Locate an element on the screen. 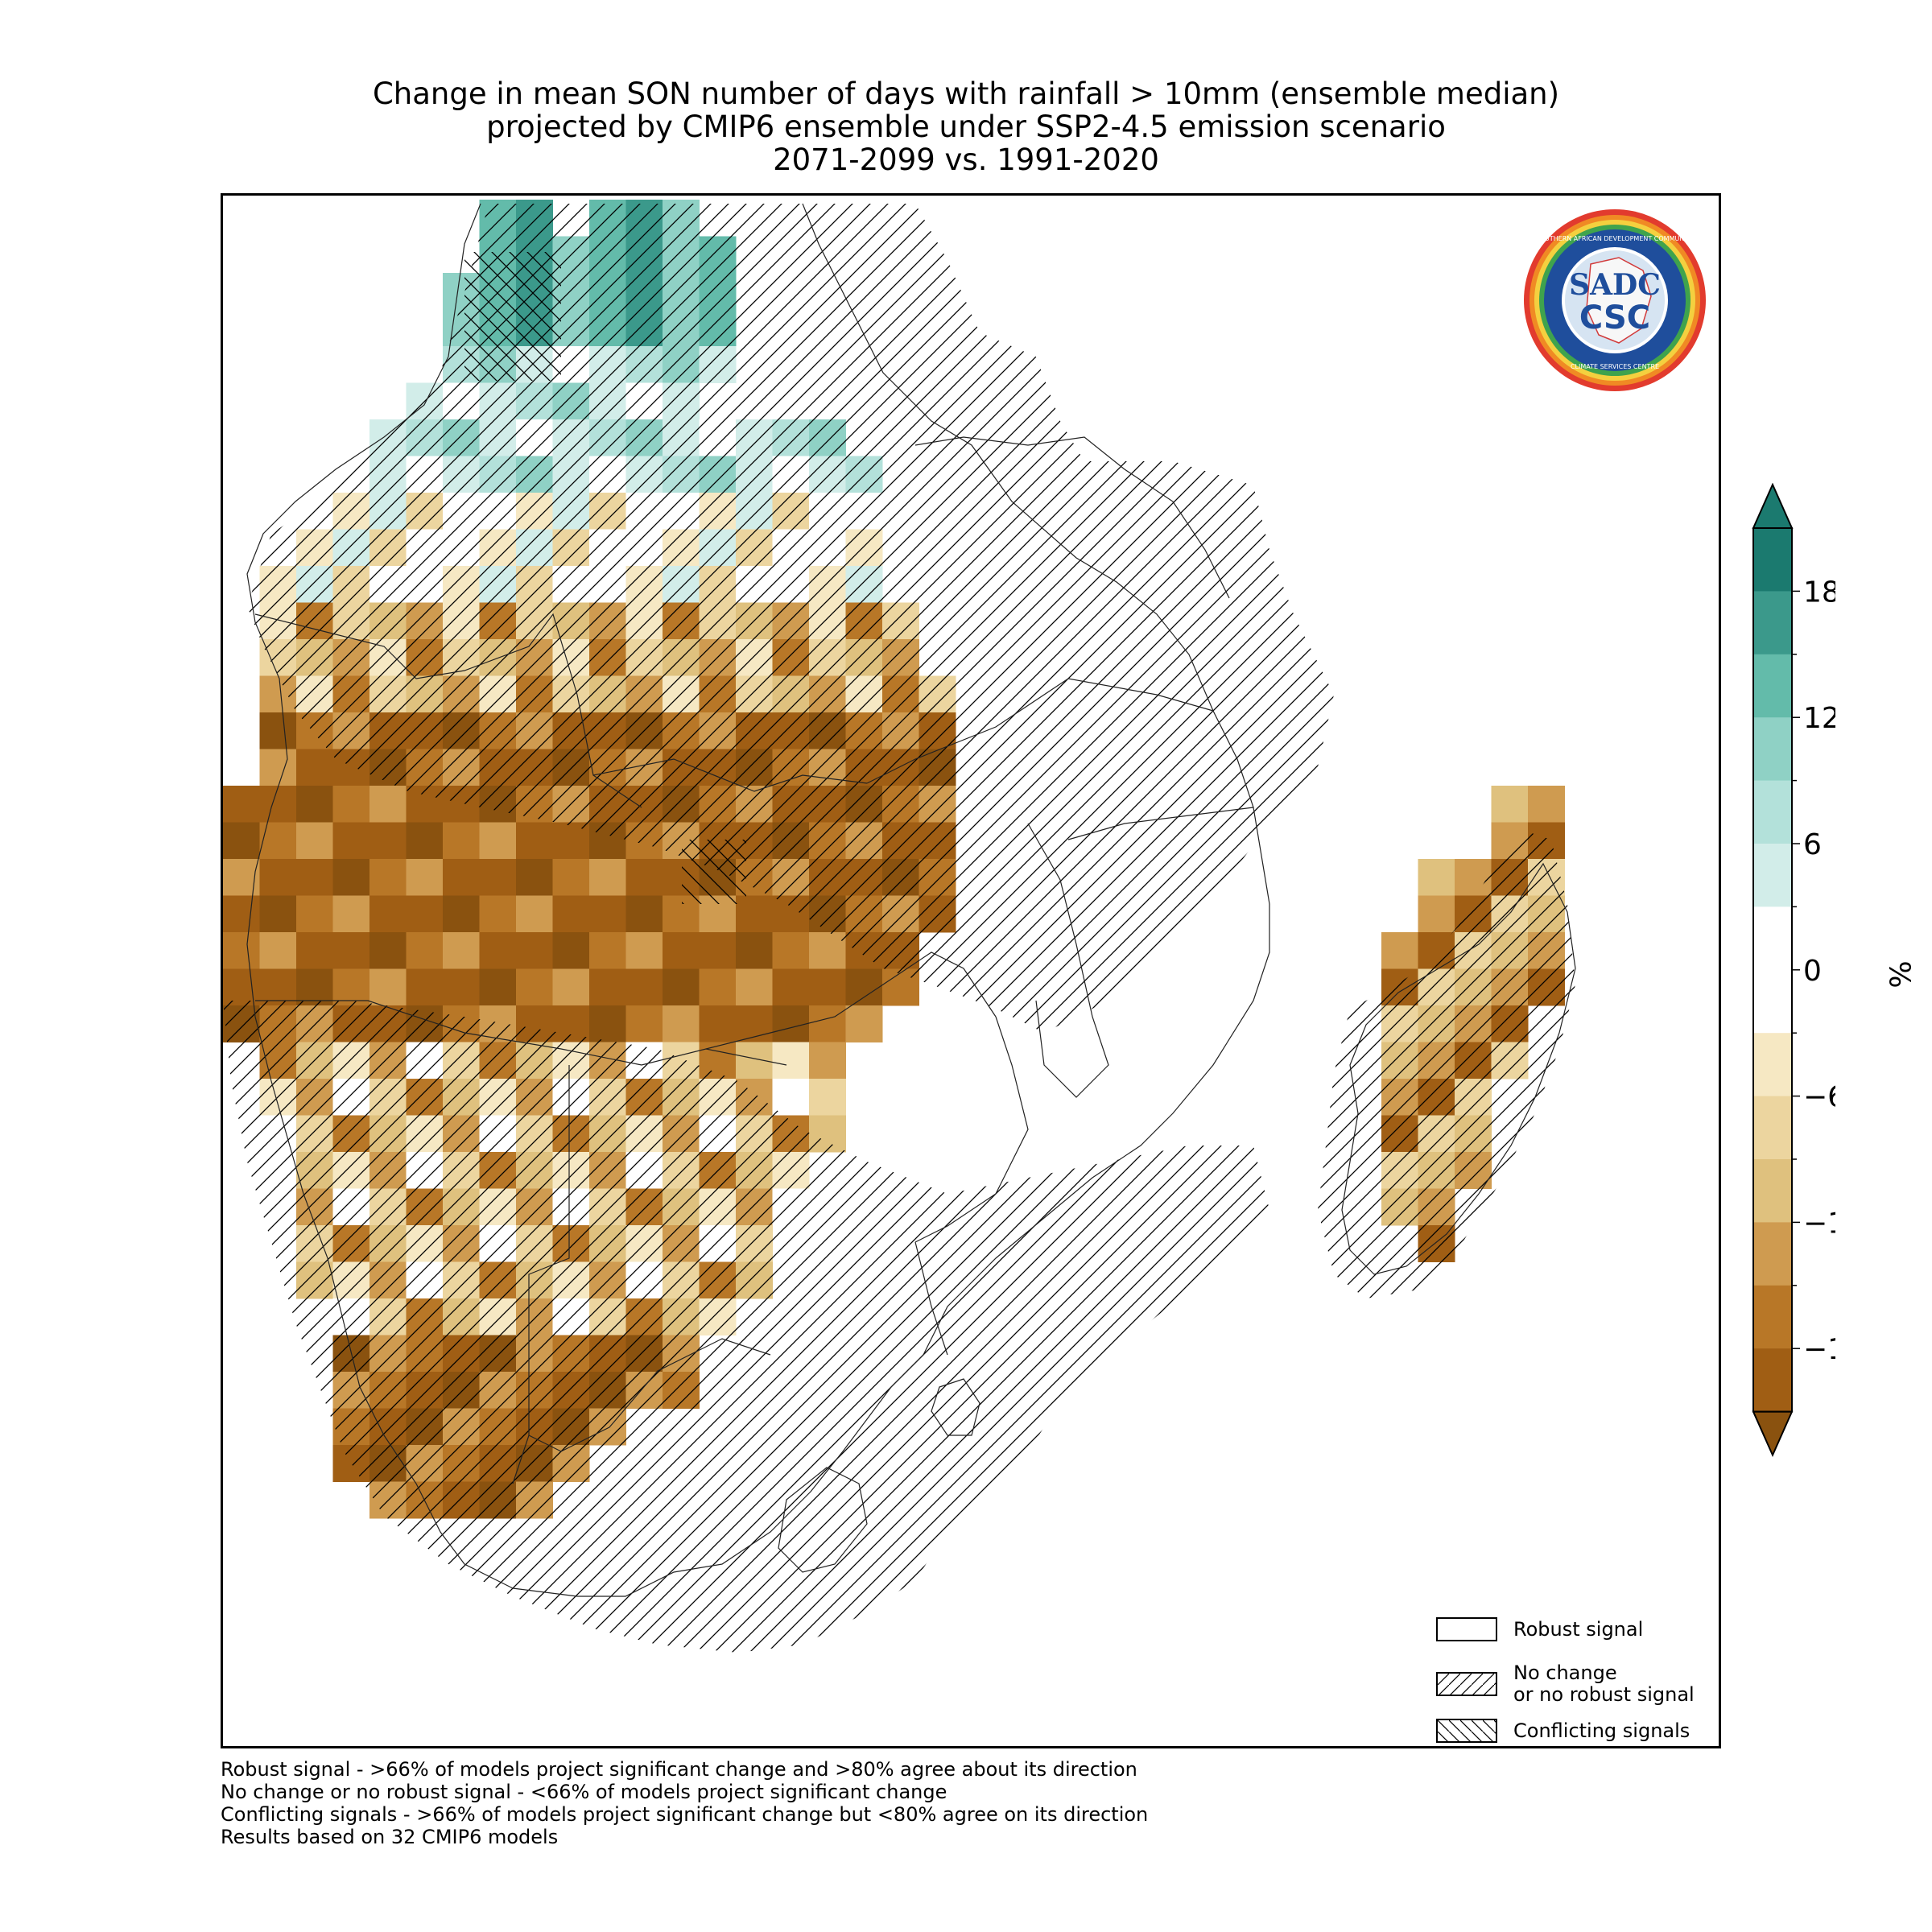 This screenshot has width=1932, height=1932. colorbar-tick-label: 18 is located at coordinates (1819, 592).